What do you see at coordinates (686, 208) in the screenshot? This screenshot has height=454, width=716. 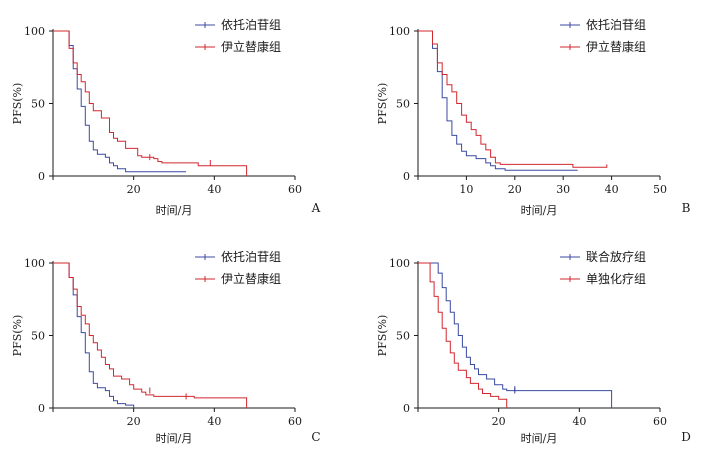 I see `panel-letter: B` at bounding box center [686, 208].